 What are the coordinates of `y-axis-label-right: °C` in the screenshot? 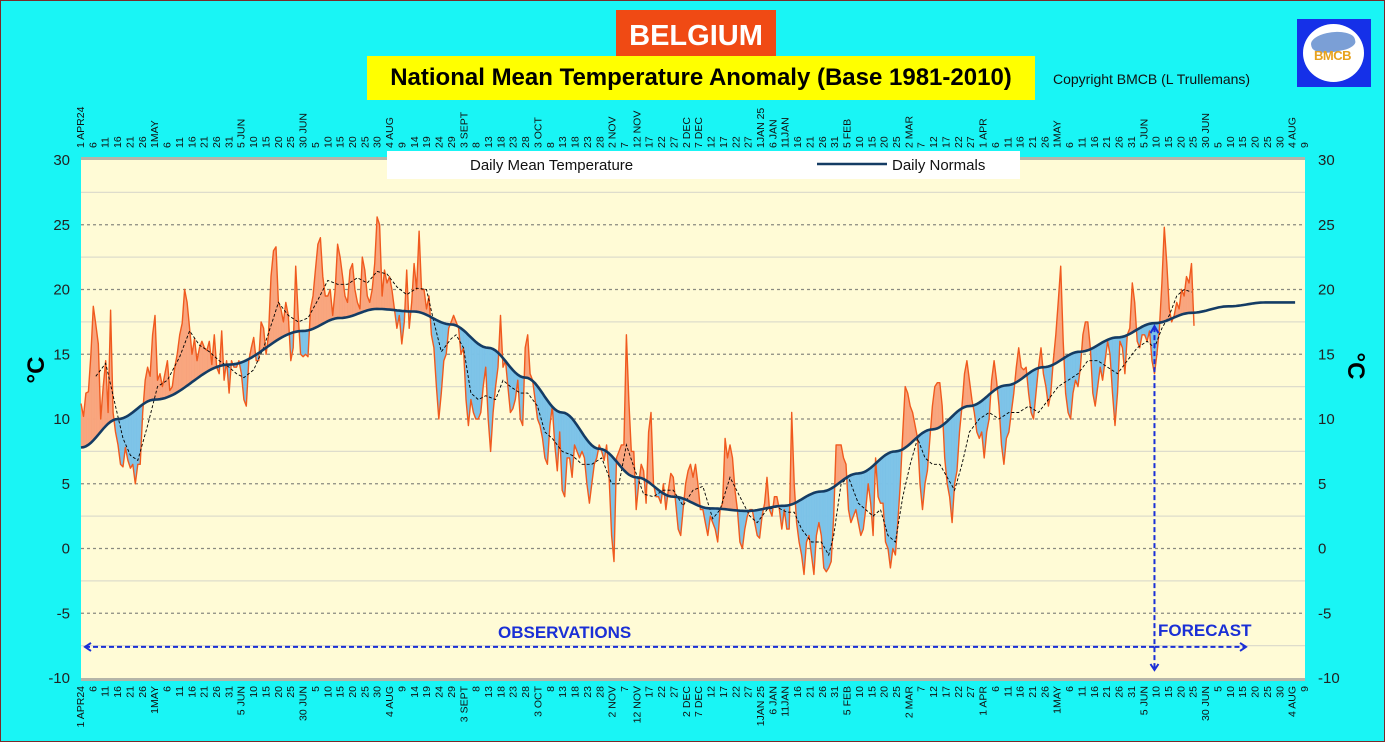 It's located at (1355, 366).